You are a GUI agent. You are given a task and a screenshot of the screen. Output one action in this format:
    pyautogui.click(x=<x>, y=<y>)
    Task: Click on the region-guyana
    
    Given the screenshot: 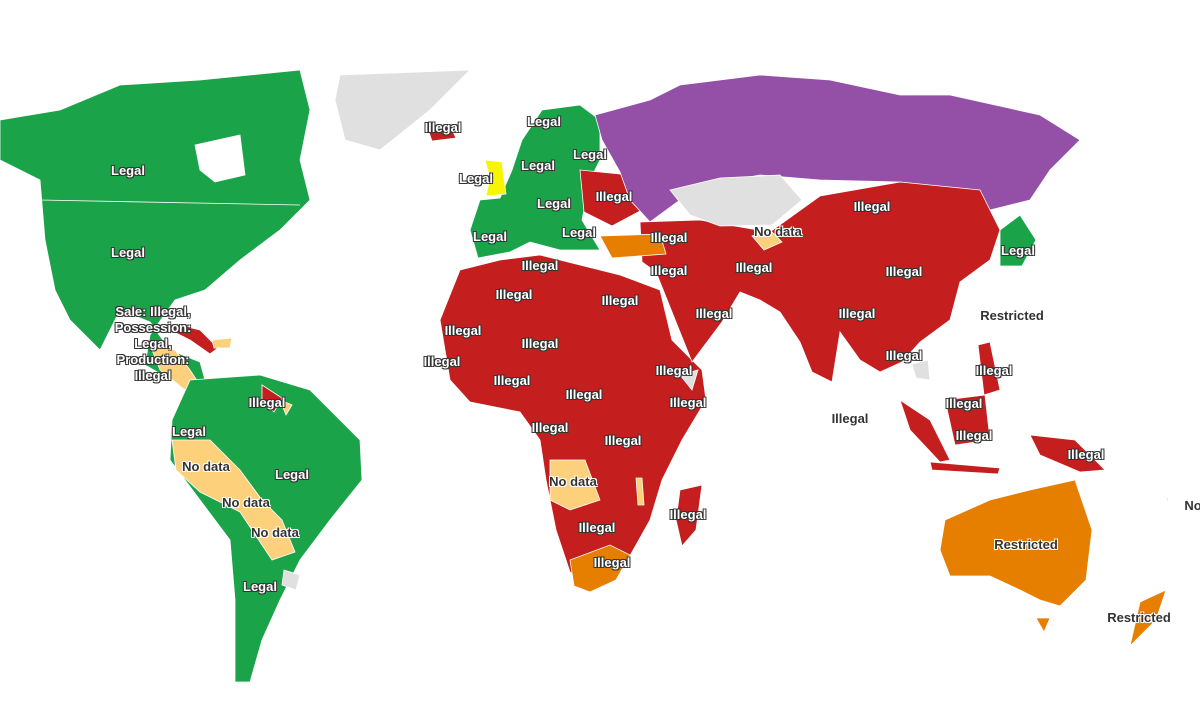 What is the action you would take?
    pyautogui.click(x=272, y=398)
    